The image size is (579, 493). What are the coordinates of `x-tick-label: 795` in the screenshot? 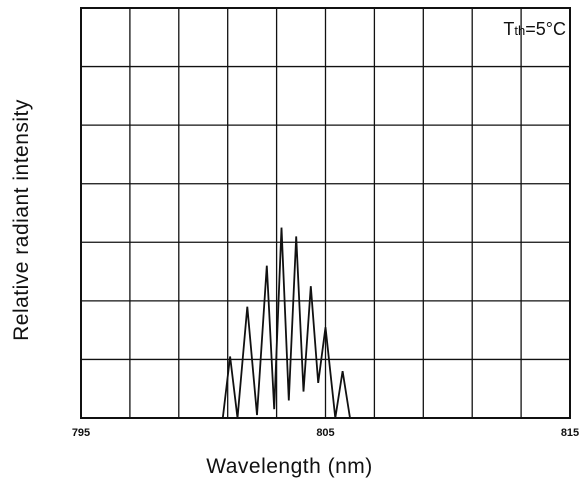 It's located at (81, 433).